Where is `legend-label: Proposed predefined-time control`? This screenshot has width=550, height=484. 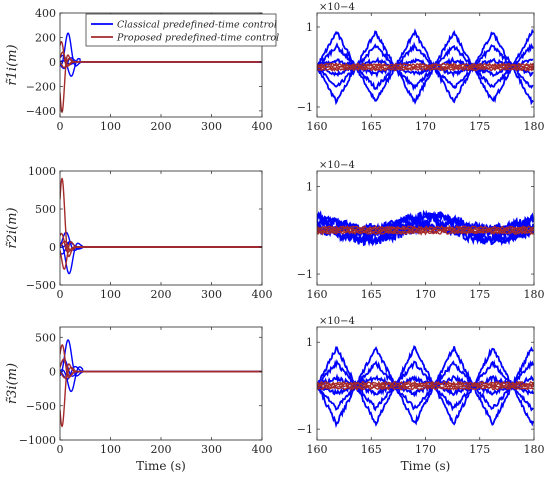 legend-label: Proposed predefined-time control is located at coordinates (197, 38).